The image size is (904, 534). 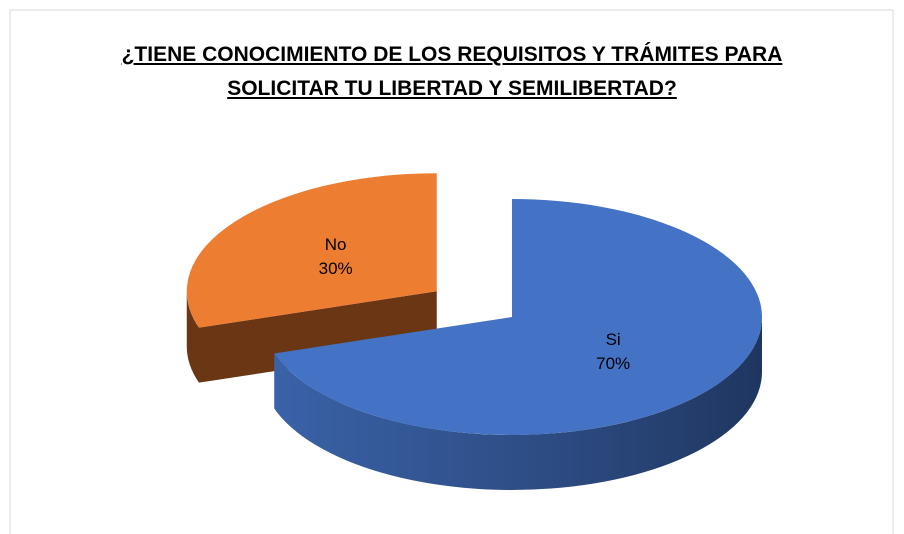 What do you see at coordinates (613, 339) in the screenshot?
I see `slice-label: Si` at bounding box center [613, 339].